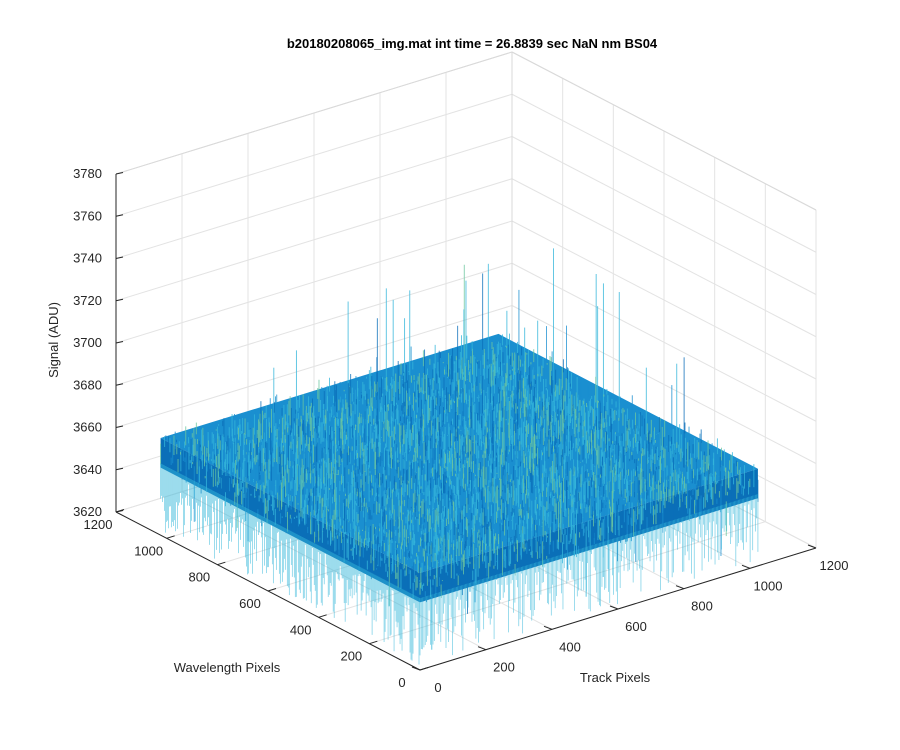  Describe the element at coordinates (87, 427) in the screenshot. I see `z-tick-label: 3660` at that location.